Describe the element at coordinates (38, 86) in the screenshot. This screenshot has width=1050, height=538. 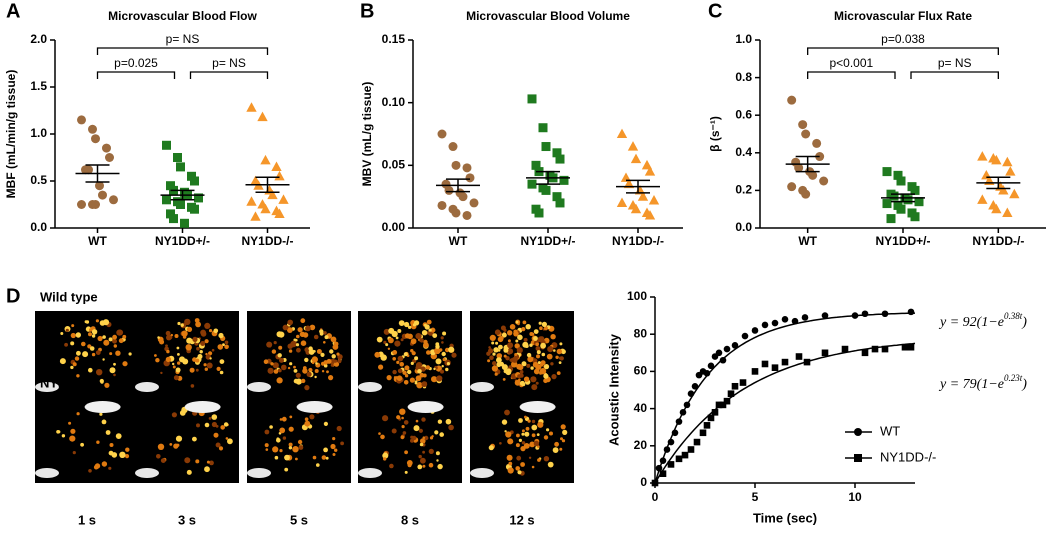
I see `y-tick-label: 1.5` at that location.